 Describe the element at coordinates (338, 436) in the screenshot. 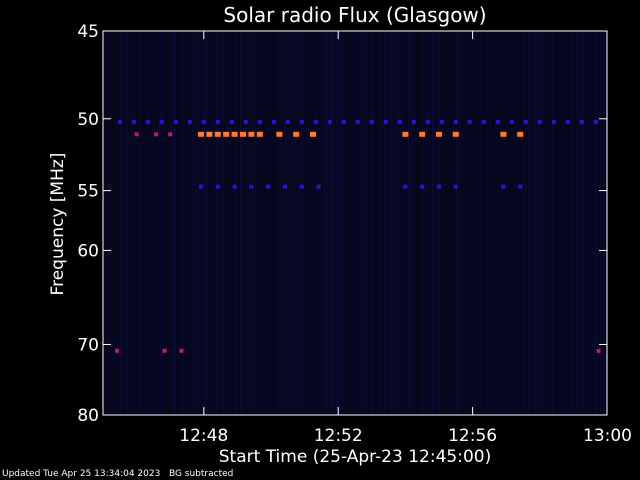

I see `x-tick-label: 12:52` at that location.